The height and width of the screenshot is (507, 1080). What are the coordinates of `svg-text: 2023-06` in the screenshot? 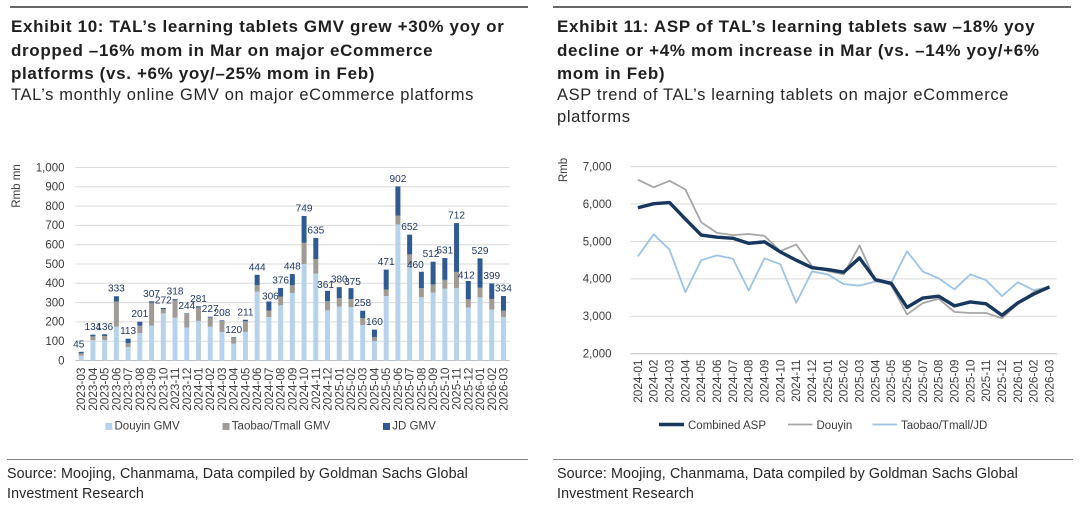 It's located at (116, 389).